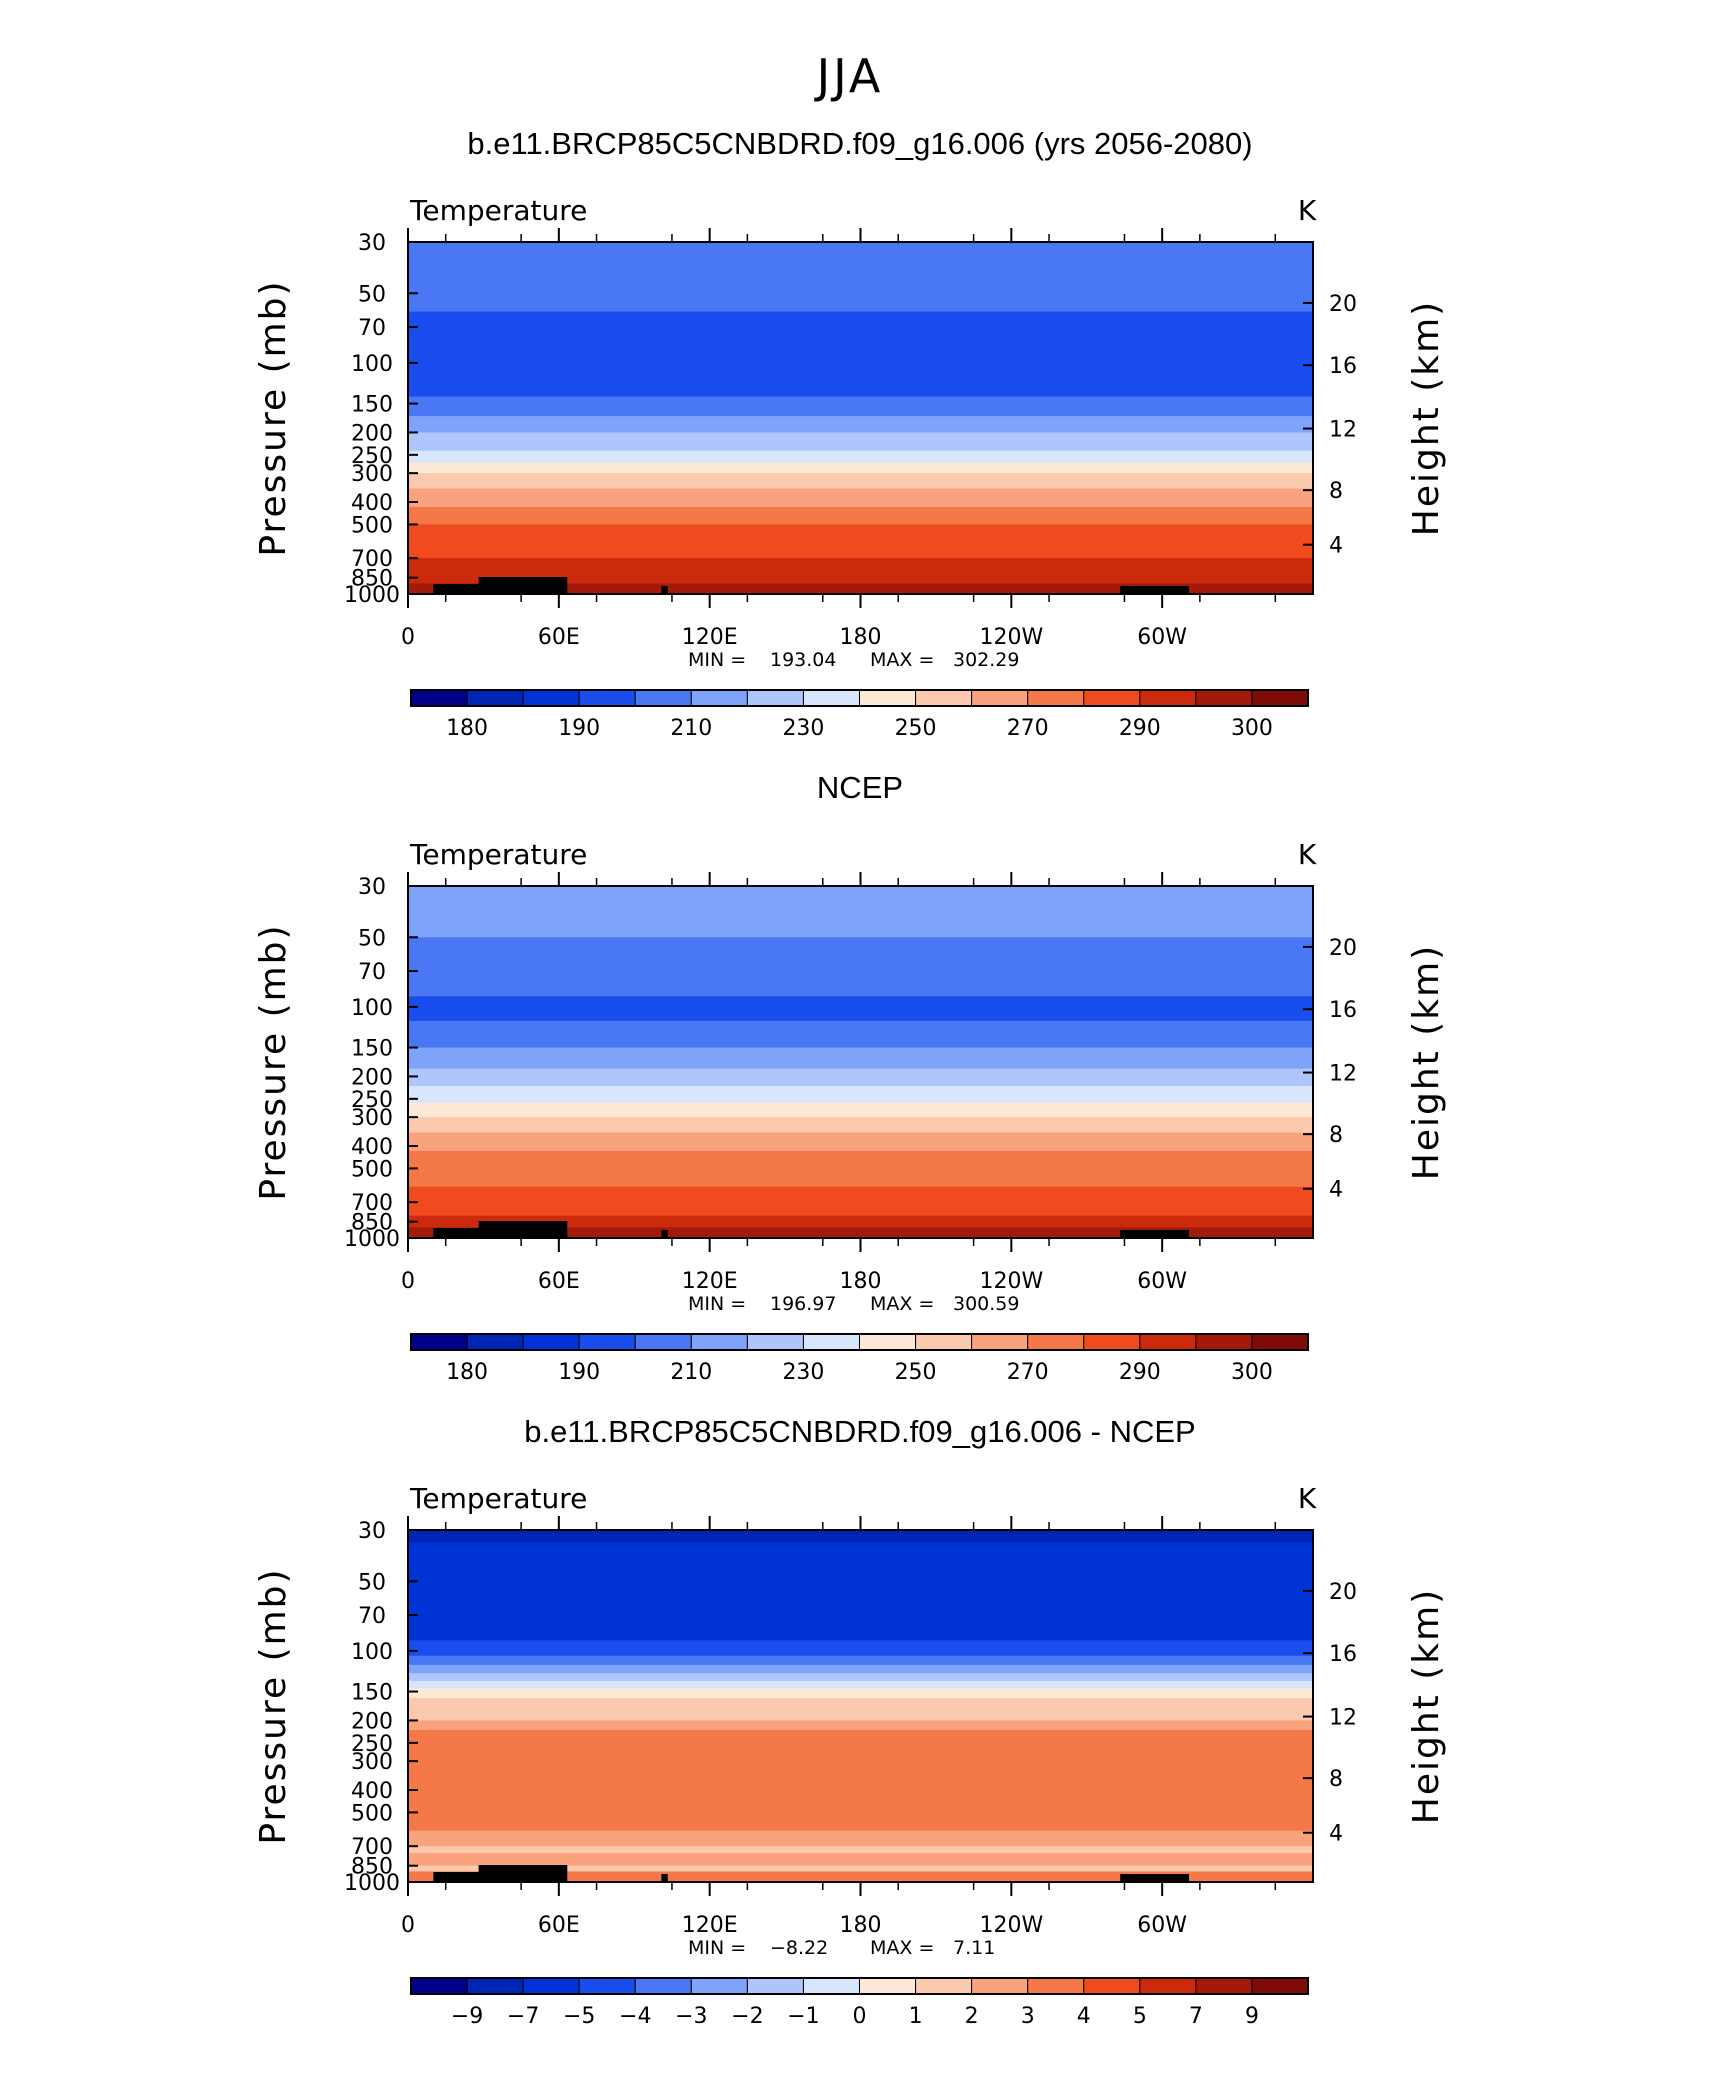 The width and height of the screenshot is (1710, 2078). I want to click on pressure-tick-label: 70, so click(372, 1616).